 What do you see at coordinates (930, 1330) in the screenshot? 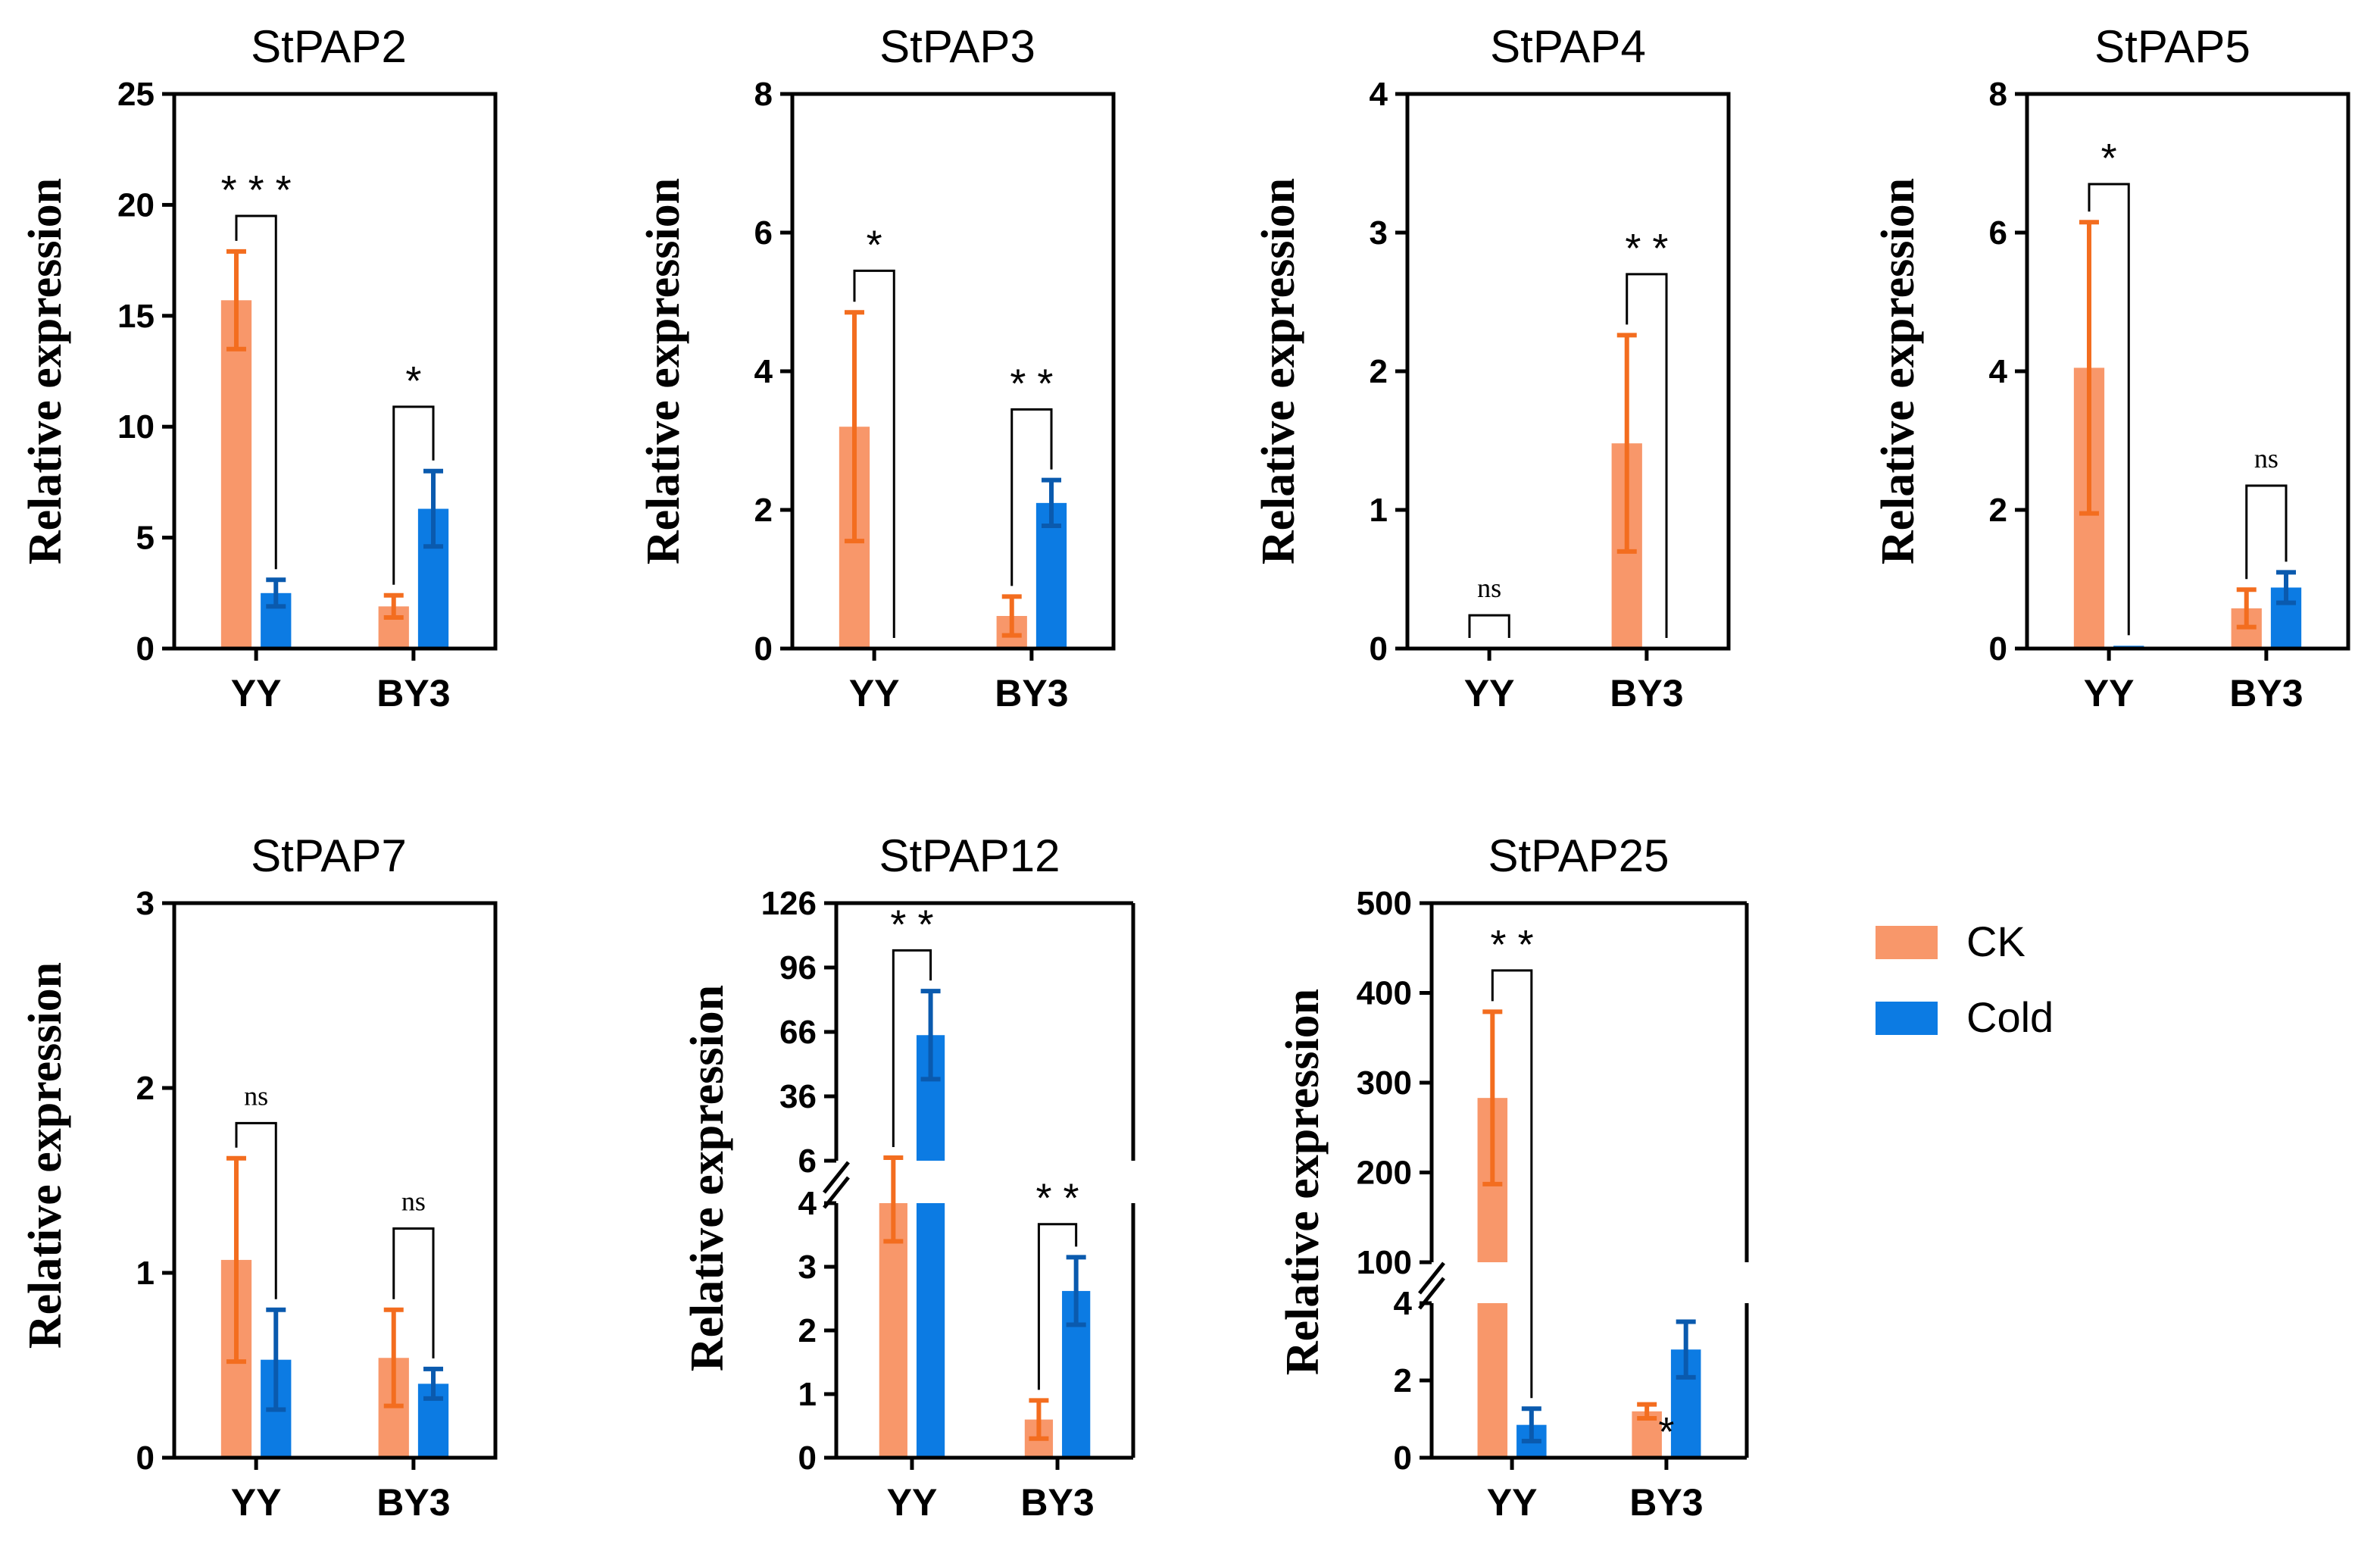
I see `bar-Cold-YY` at bounding box center [930, 1330].